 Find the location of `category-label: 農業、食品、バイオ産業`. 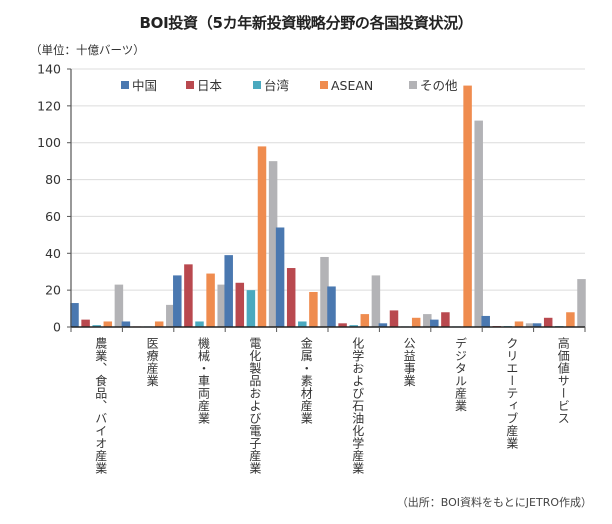

category-label: 農業、食品、バイオ産業 is located at coordinates (101, 406).